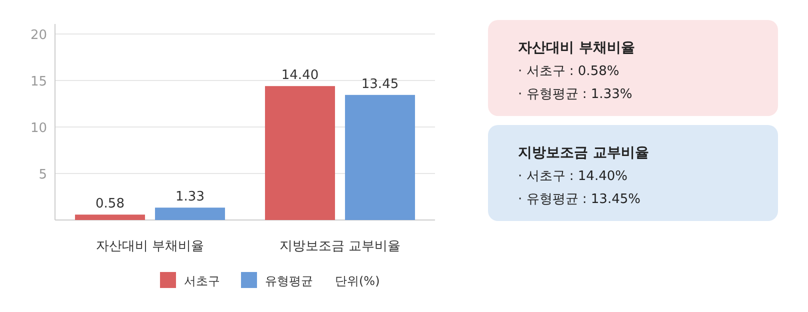 Image resolution: width=808 pixels, height=312 pixels. Describe the element at coordinates (576, 48) in the screenshot. I see `text: 자산대비 부채비율` at that location.